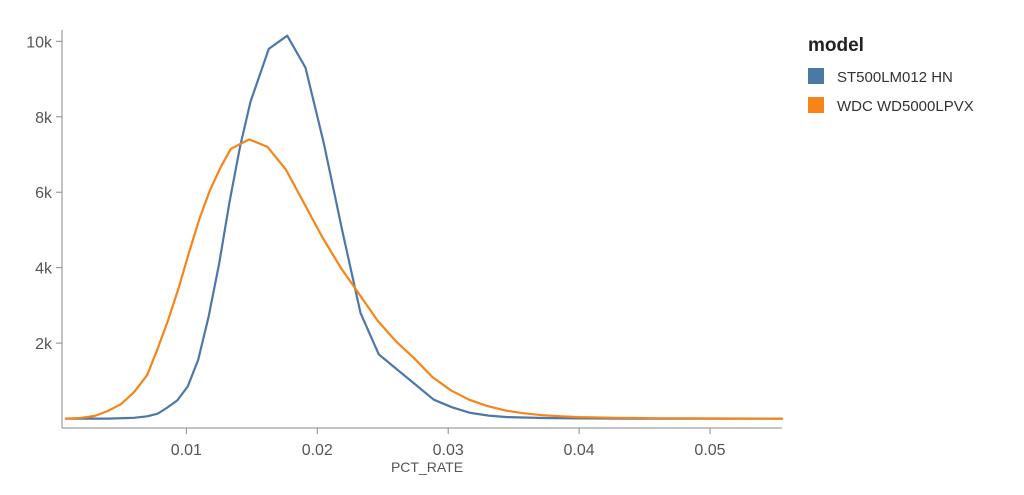 The width and height of the screenshot is (1024, 495). I want to click on x-axis: 0.01 0.02 0.03 0.04 0.05, so click(422, 443).